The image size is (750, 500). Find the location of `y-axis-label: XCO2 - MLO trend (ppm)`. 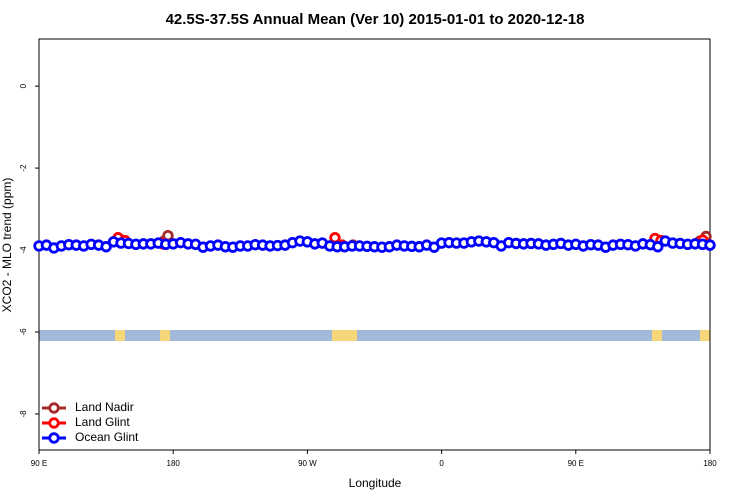

y-axis-label: XCO2 - MLO trend (ppm) is located at coordinates (7, 245).